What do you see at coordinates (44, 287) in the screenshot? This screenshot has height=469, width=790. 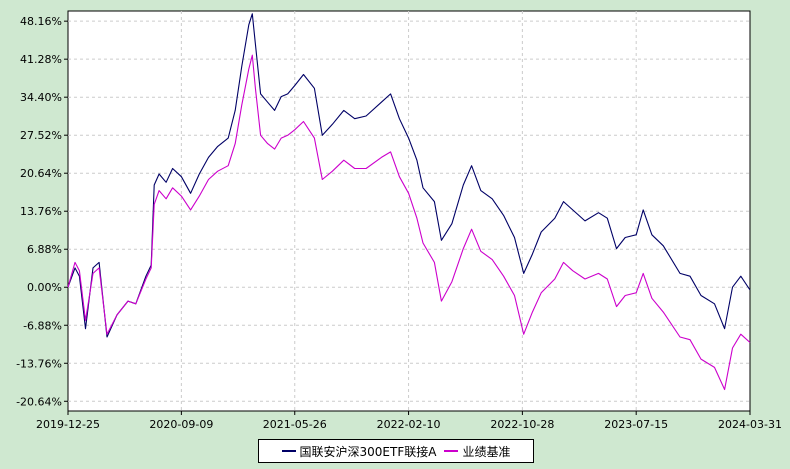 I see `y-tick-label: 0.00%` at bounding box center [44, 287].